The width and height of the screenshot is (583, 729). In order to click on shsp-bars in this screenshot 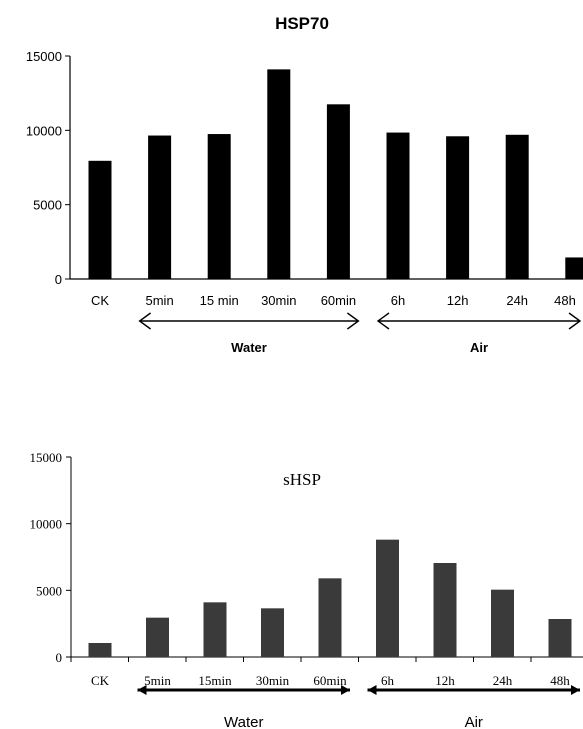, I will do `click(330, 598)`.